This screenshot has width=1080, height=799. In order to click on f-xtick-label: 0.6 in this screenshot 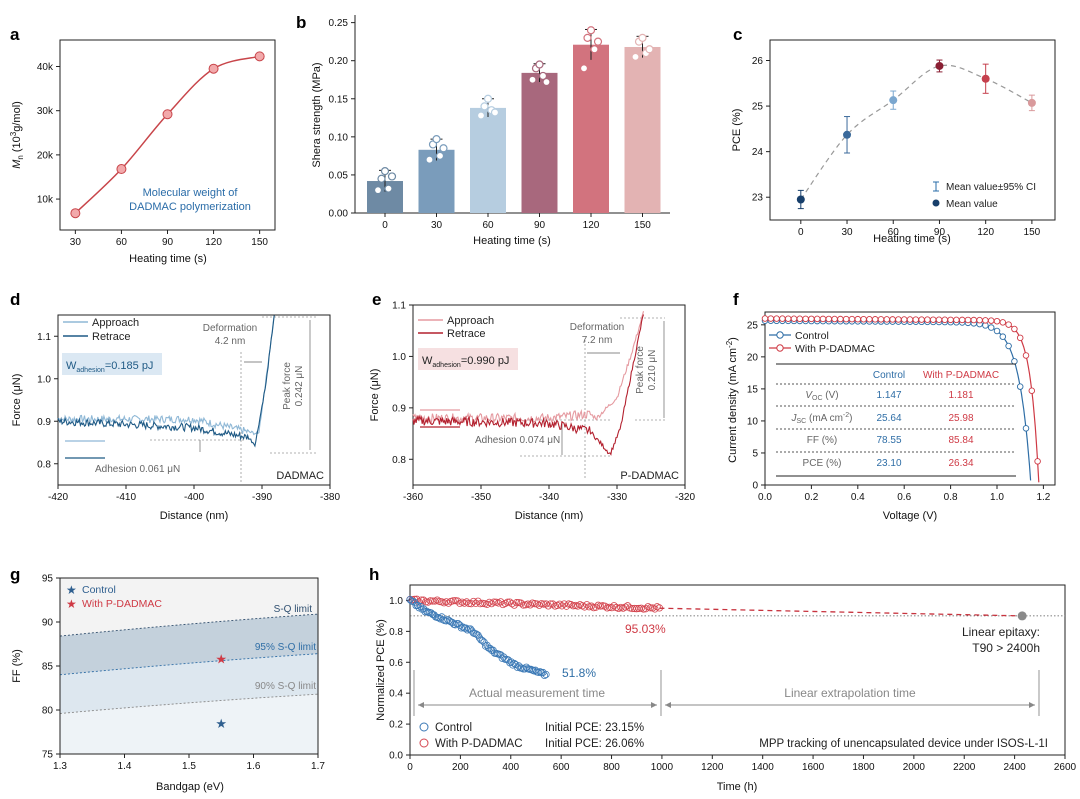, I will do `click(904, 497)`.